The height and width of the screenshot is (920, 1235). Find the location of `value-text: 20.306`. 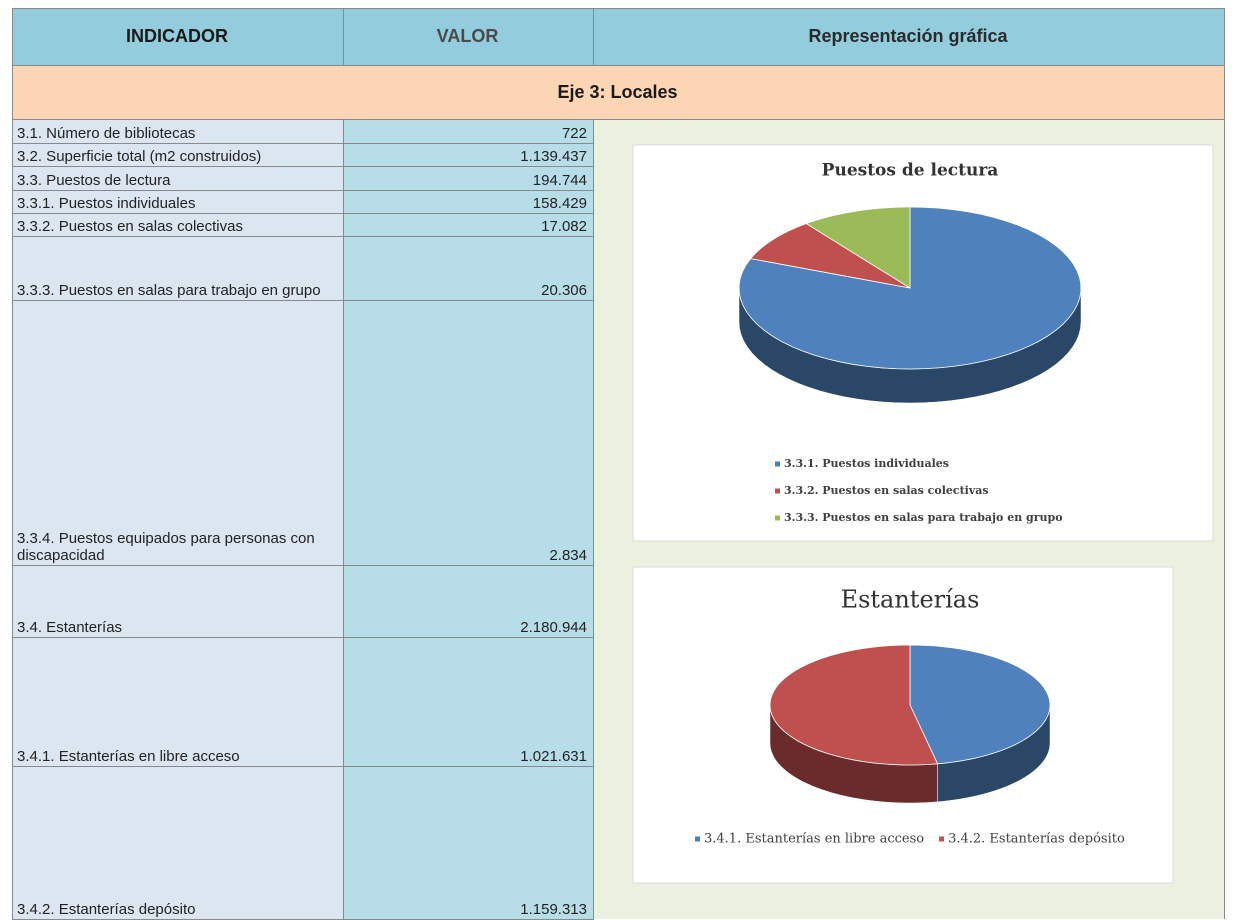

value-text: 20.306 is located at coordinates (564, 290).